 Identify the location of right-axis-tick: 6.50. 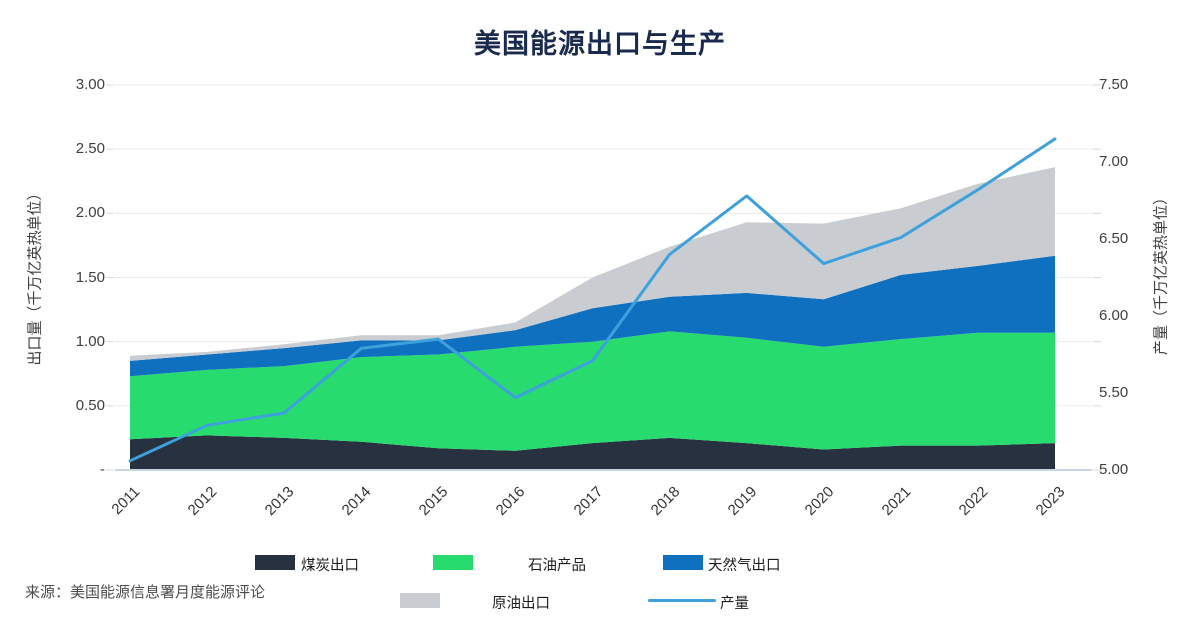
(1114, 238).